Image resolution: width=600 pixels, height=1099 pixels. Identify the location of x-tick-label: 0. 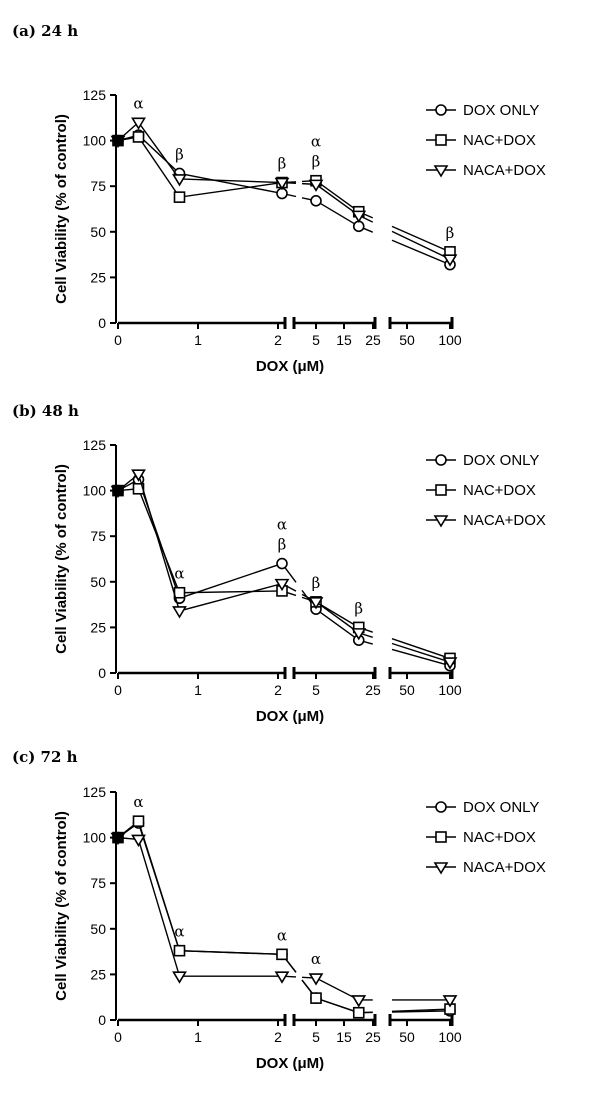
(118, 340).